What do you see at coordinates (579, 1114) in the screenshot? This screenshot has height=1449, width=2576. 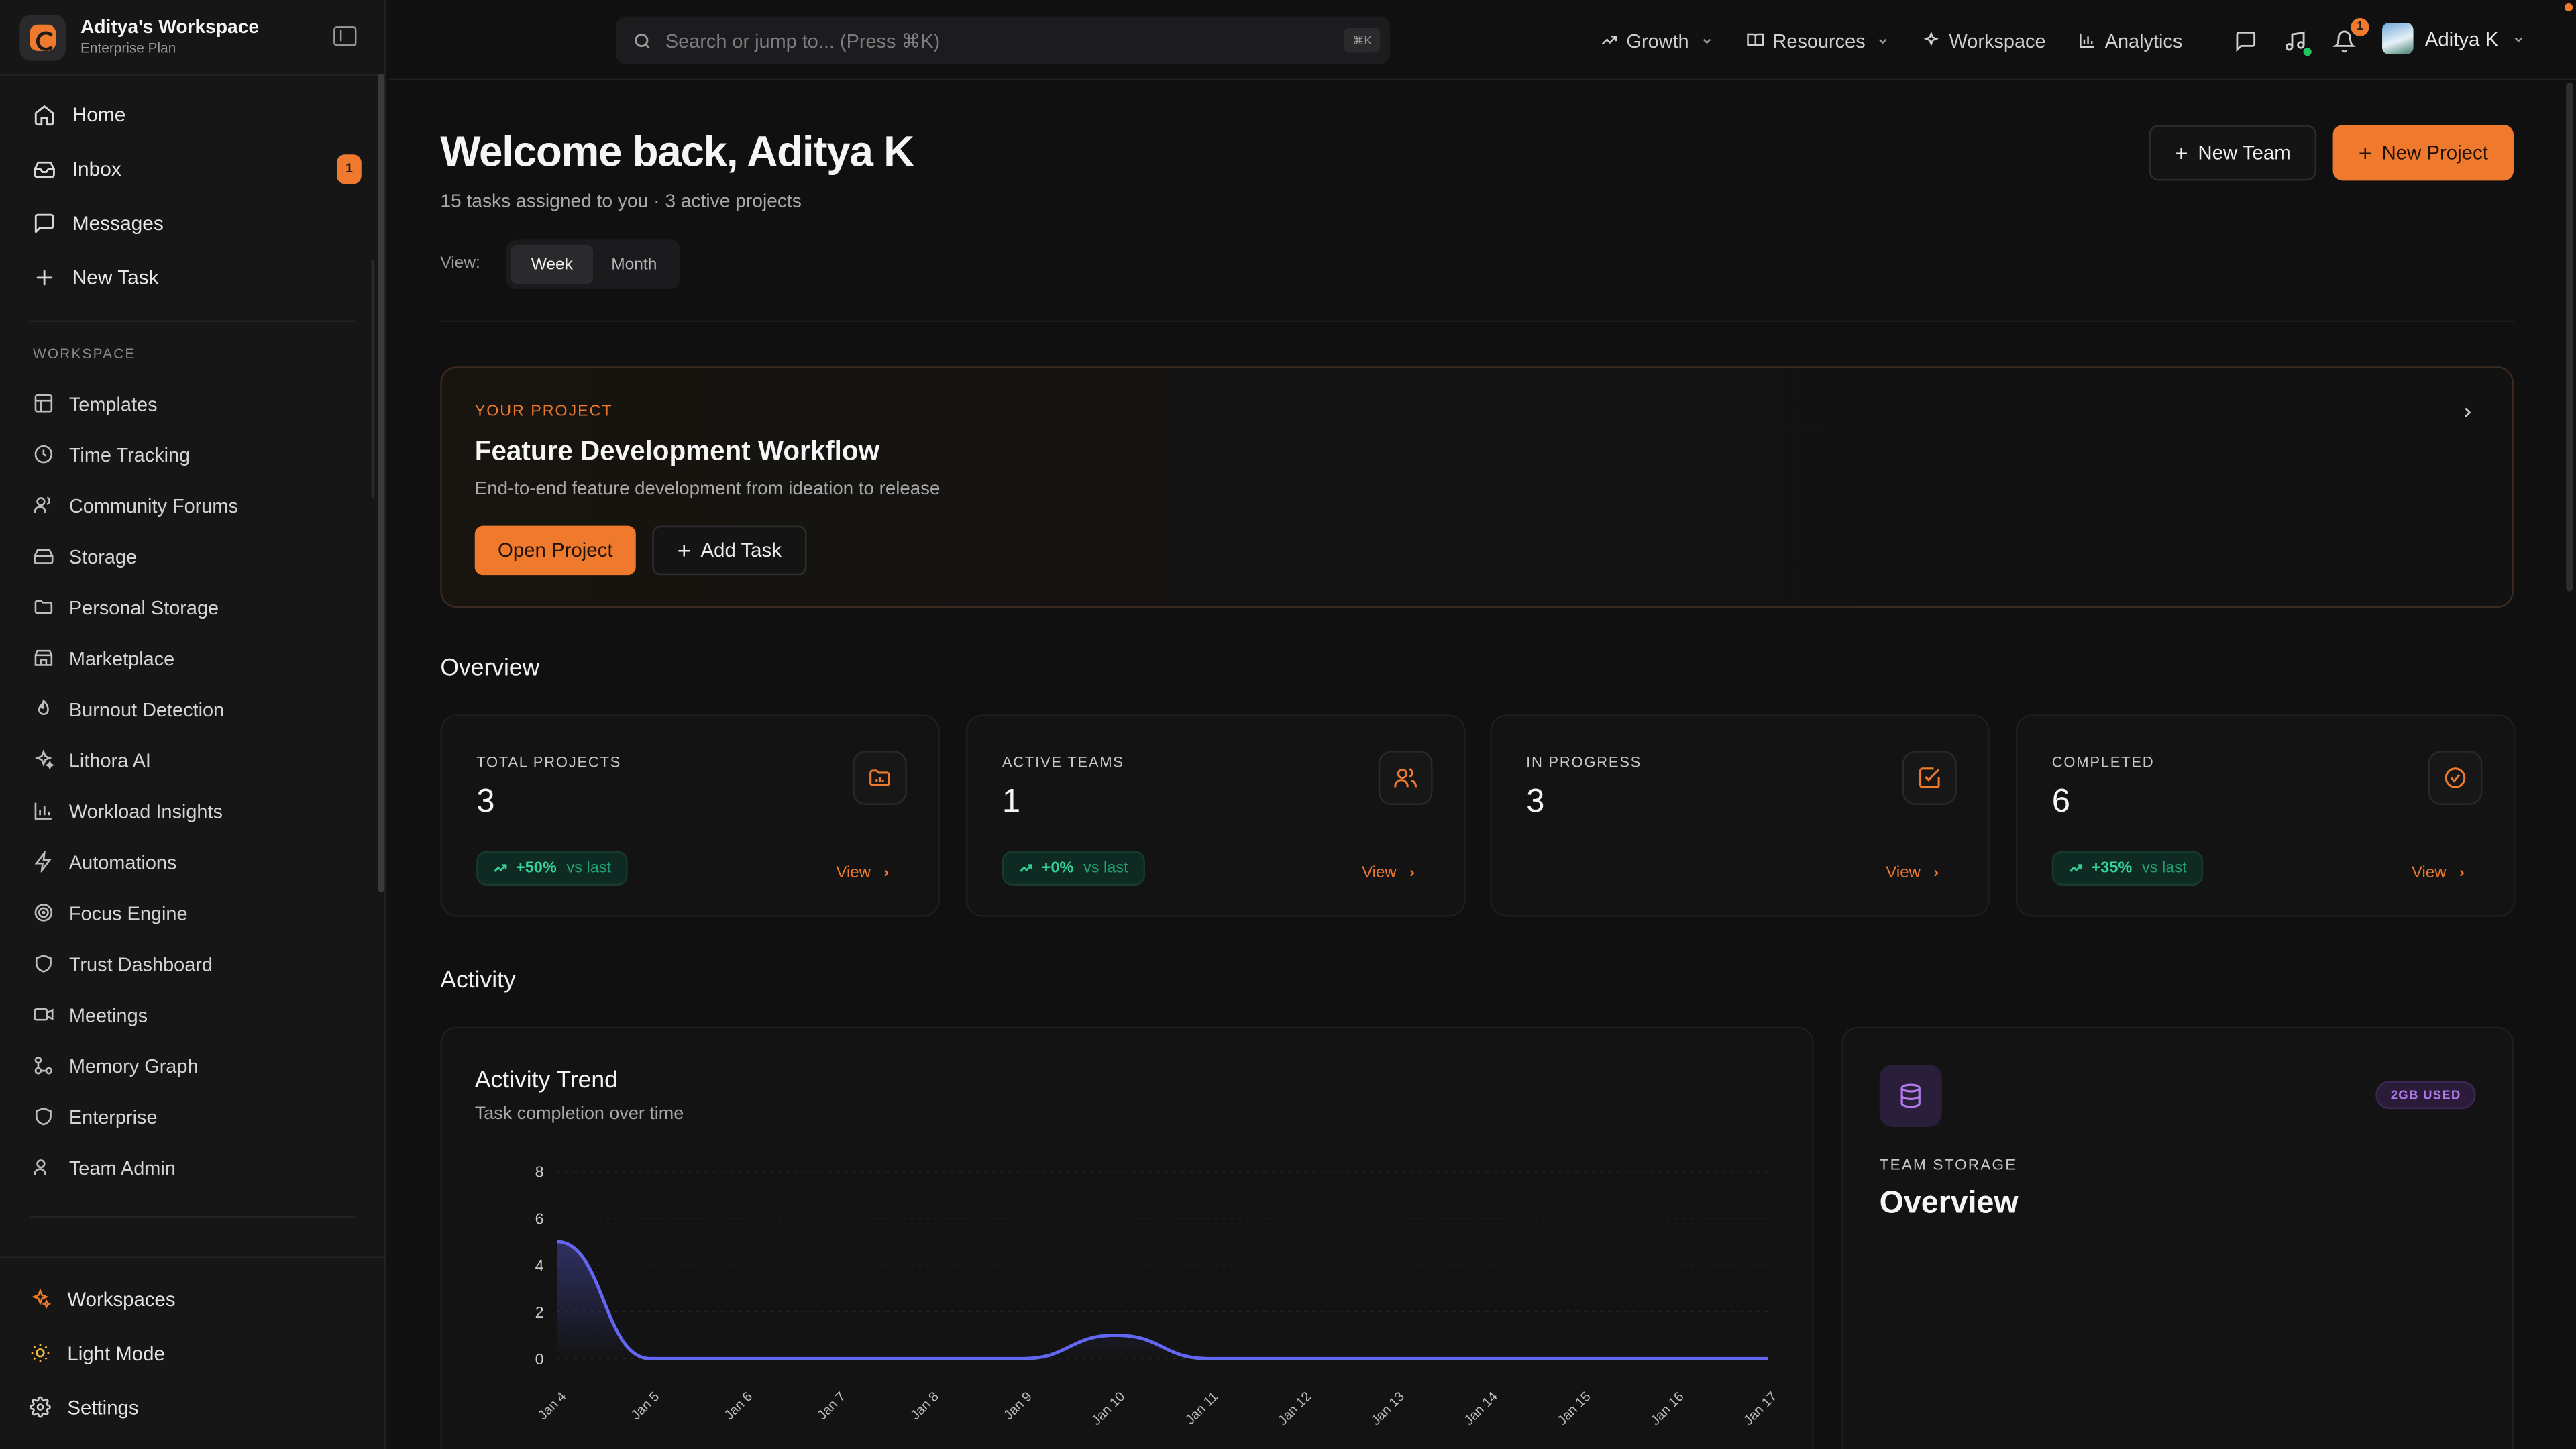 I see `chart-subtitle: Task completion over time` at bounding box center [579, 1114].